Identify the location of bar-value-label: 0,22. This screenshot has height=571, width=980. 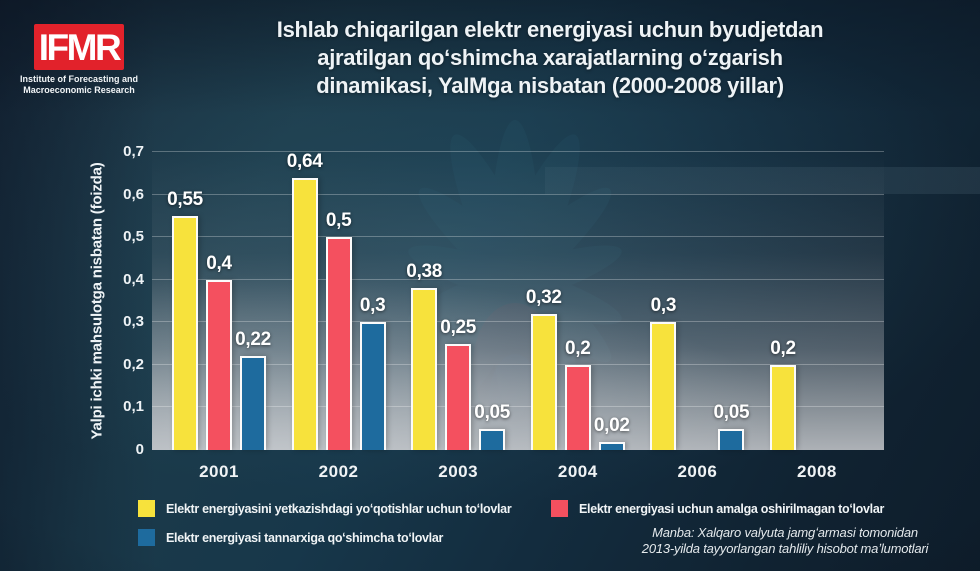
(253, 340).